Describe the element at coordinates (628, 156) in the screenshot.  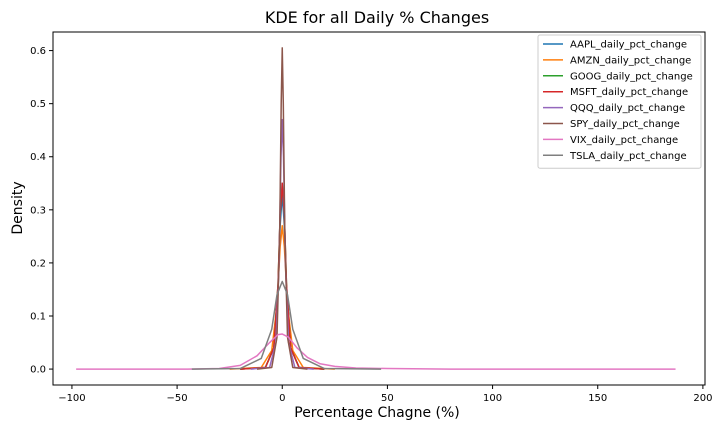
I see `legend-label: TSLA_daily_pct_change` at that location.